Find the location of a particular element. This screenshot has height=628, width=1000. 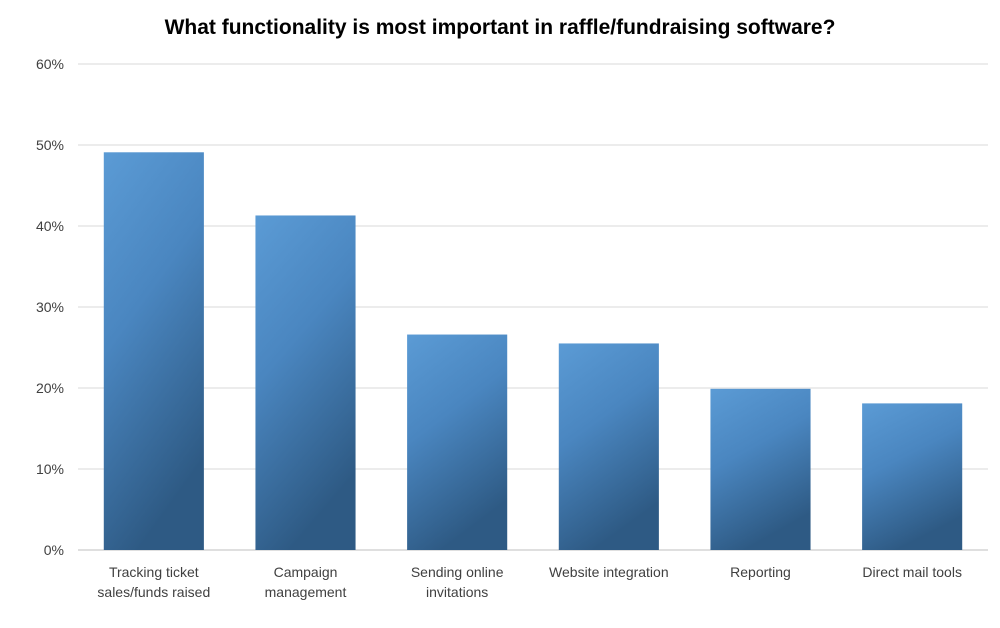

y-tick-label: 20% is located at coordinates (50, 388).